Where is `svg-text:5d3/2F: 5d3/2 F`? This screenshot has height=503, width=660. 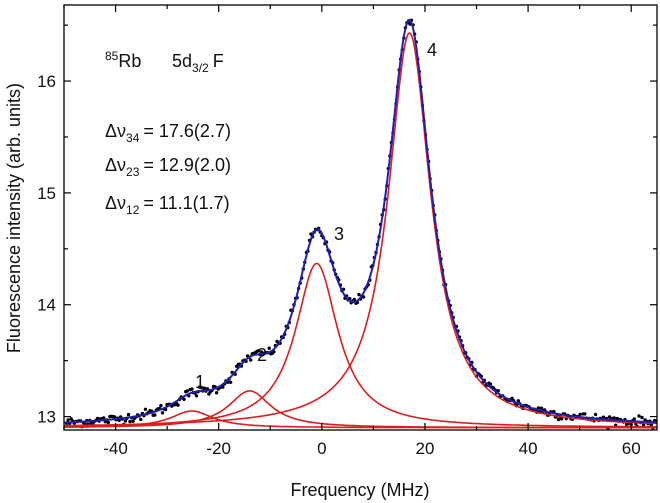
svg-text:5d3/2F: 5d3/2 F is located at coordinates (198, 63).